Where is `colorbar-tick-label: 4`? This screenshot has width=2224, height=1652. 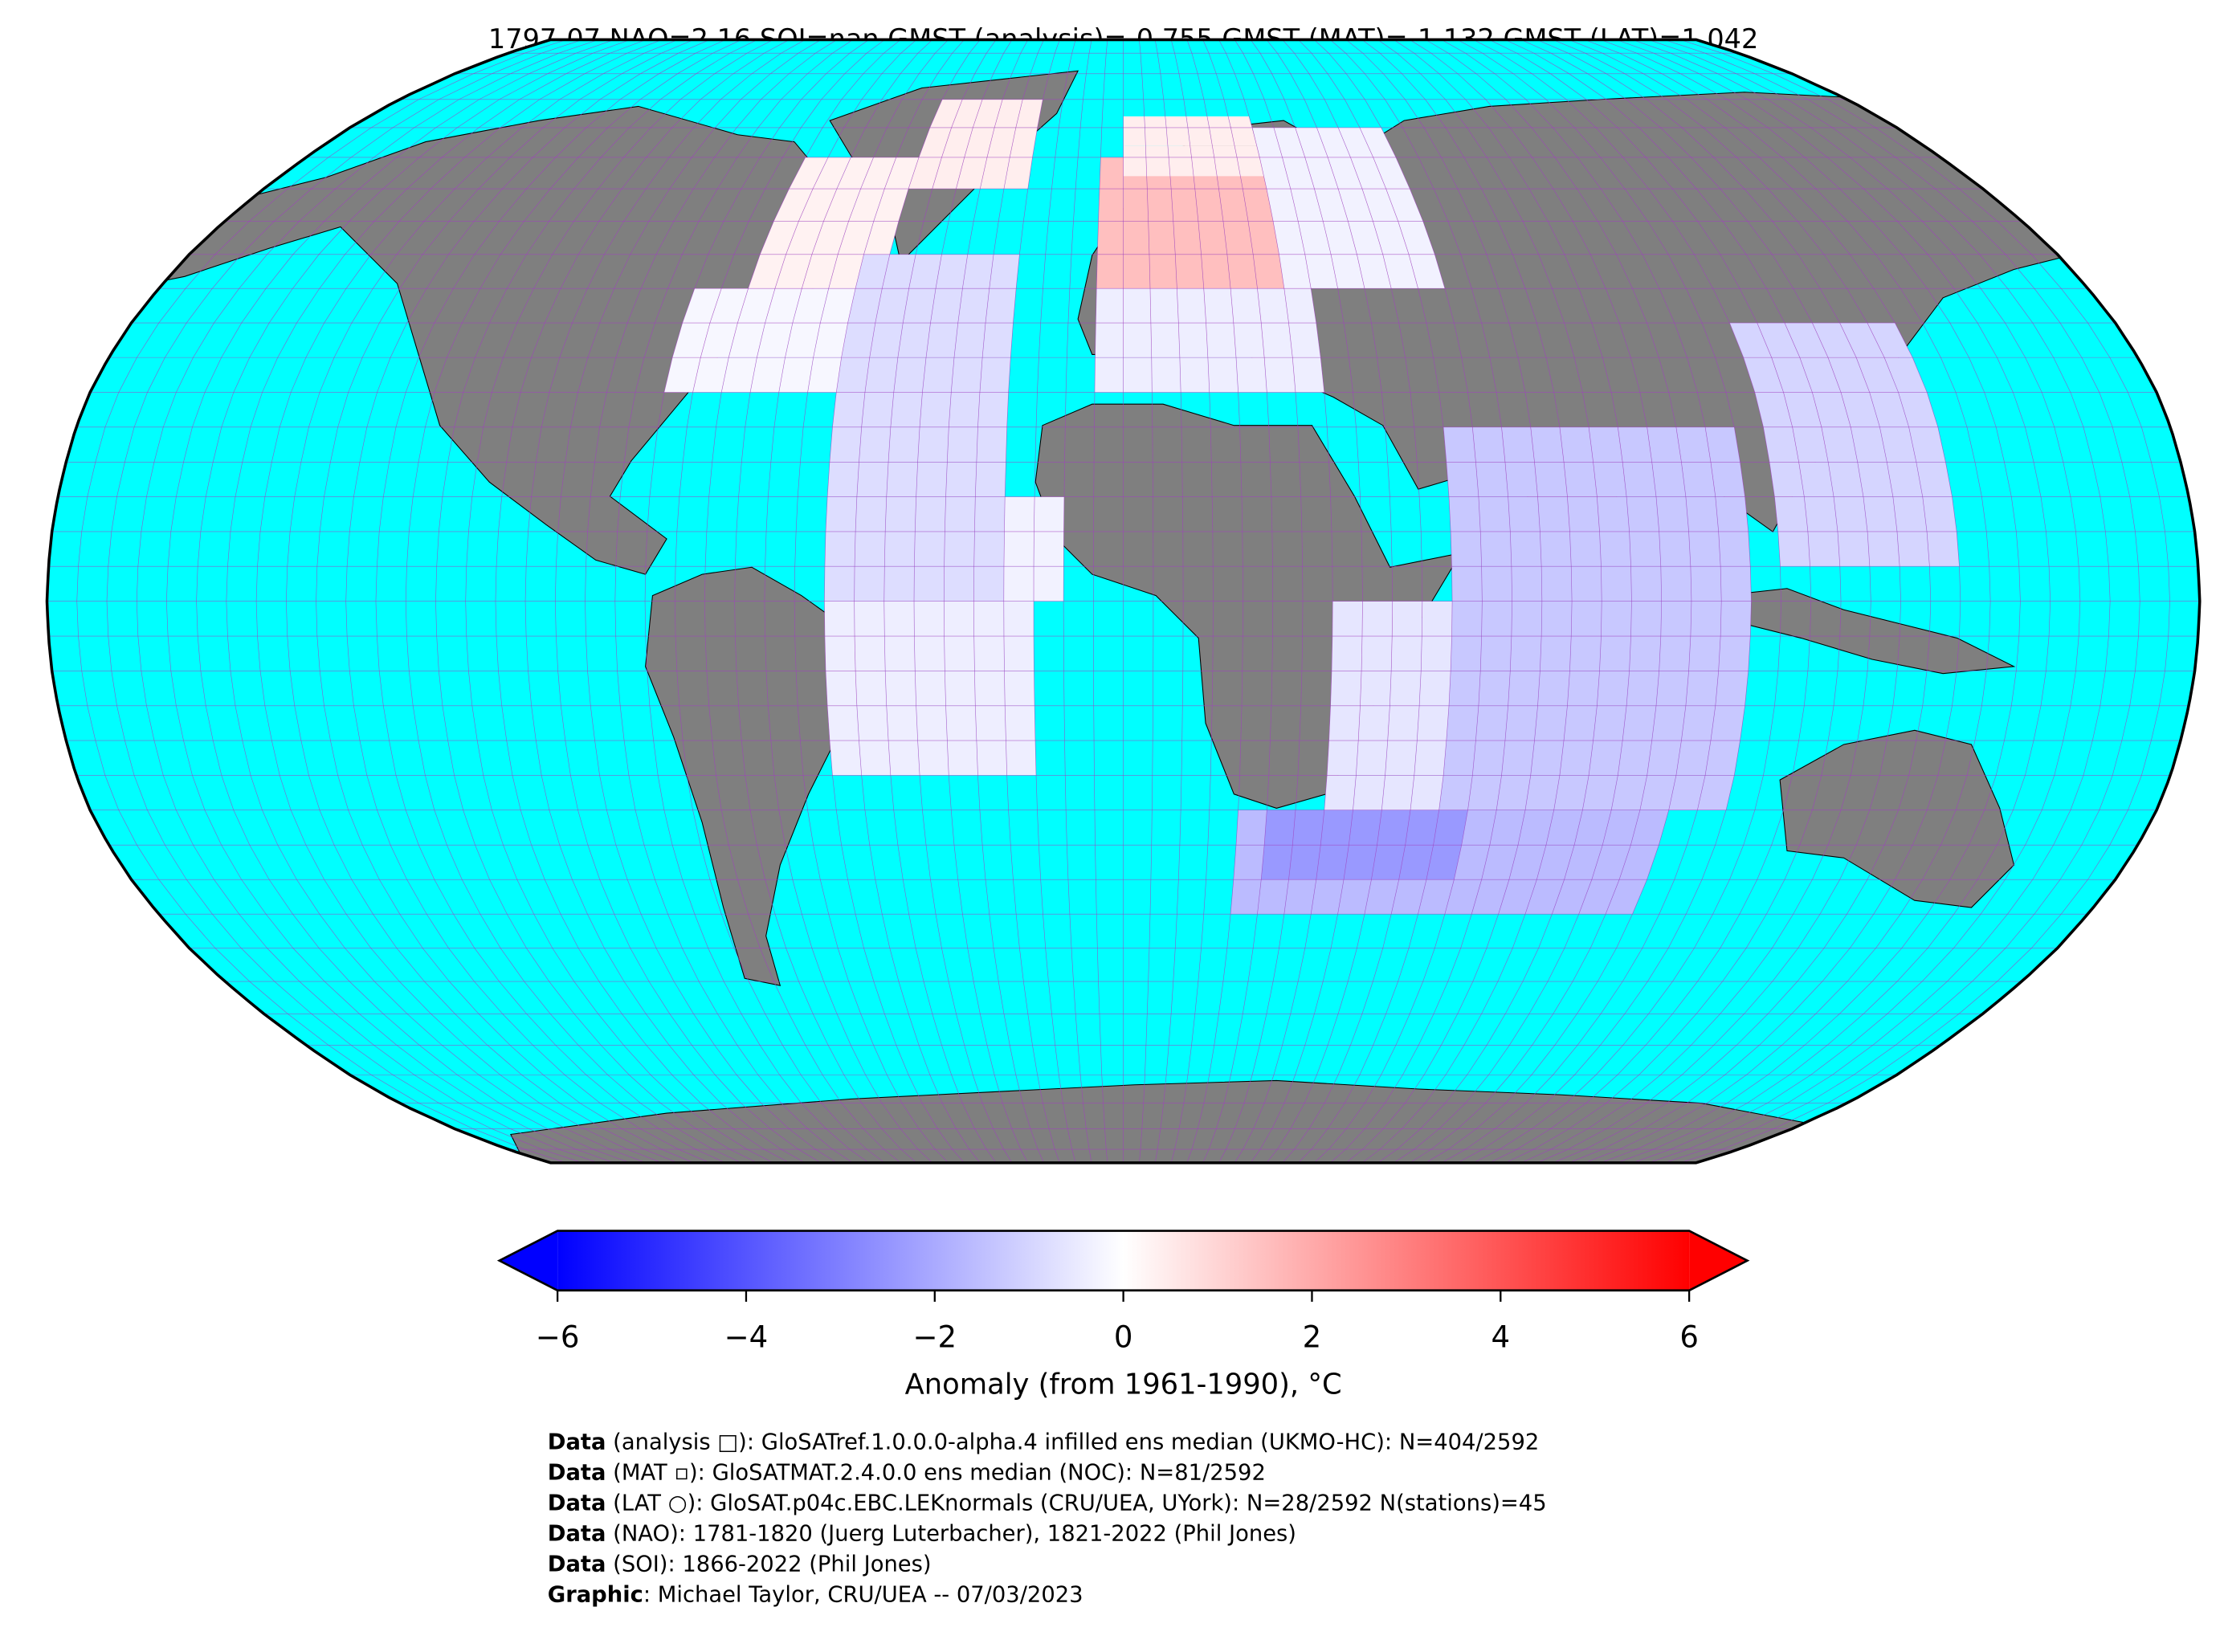 colorbar-tick-label: 4 is located at coordinates (1500, 1337).